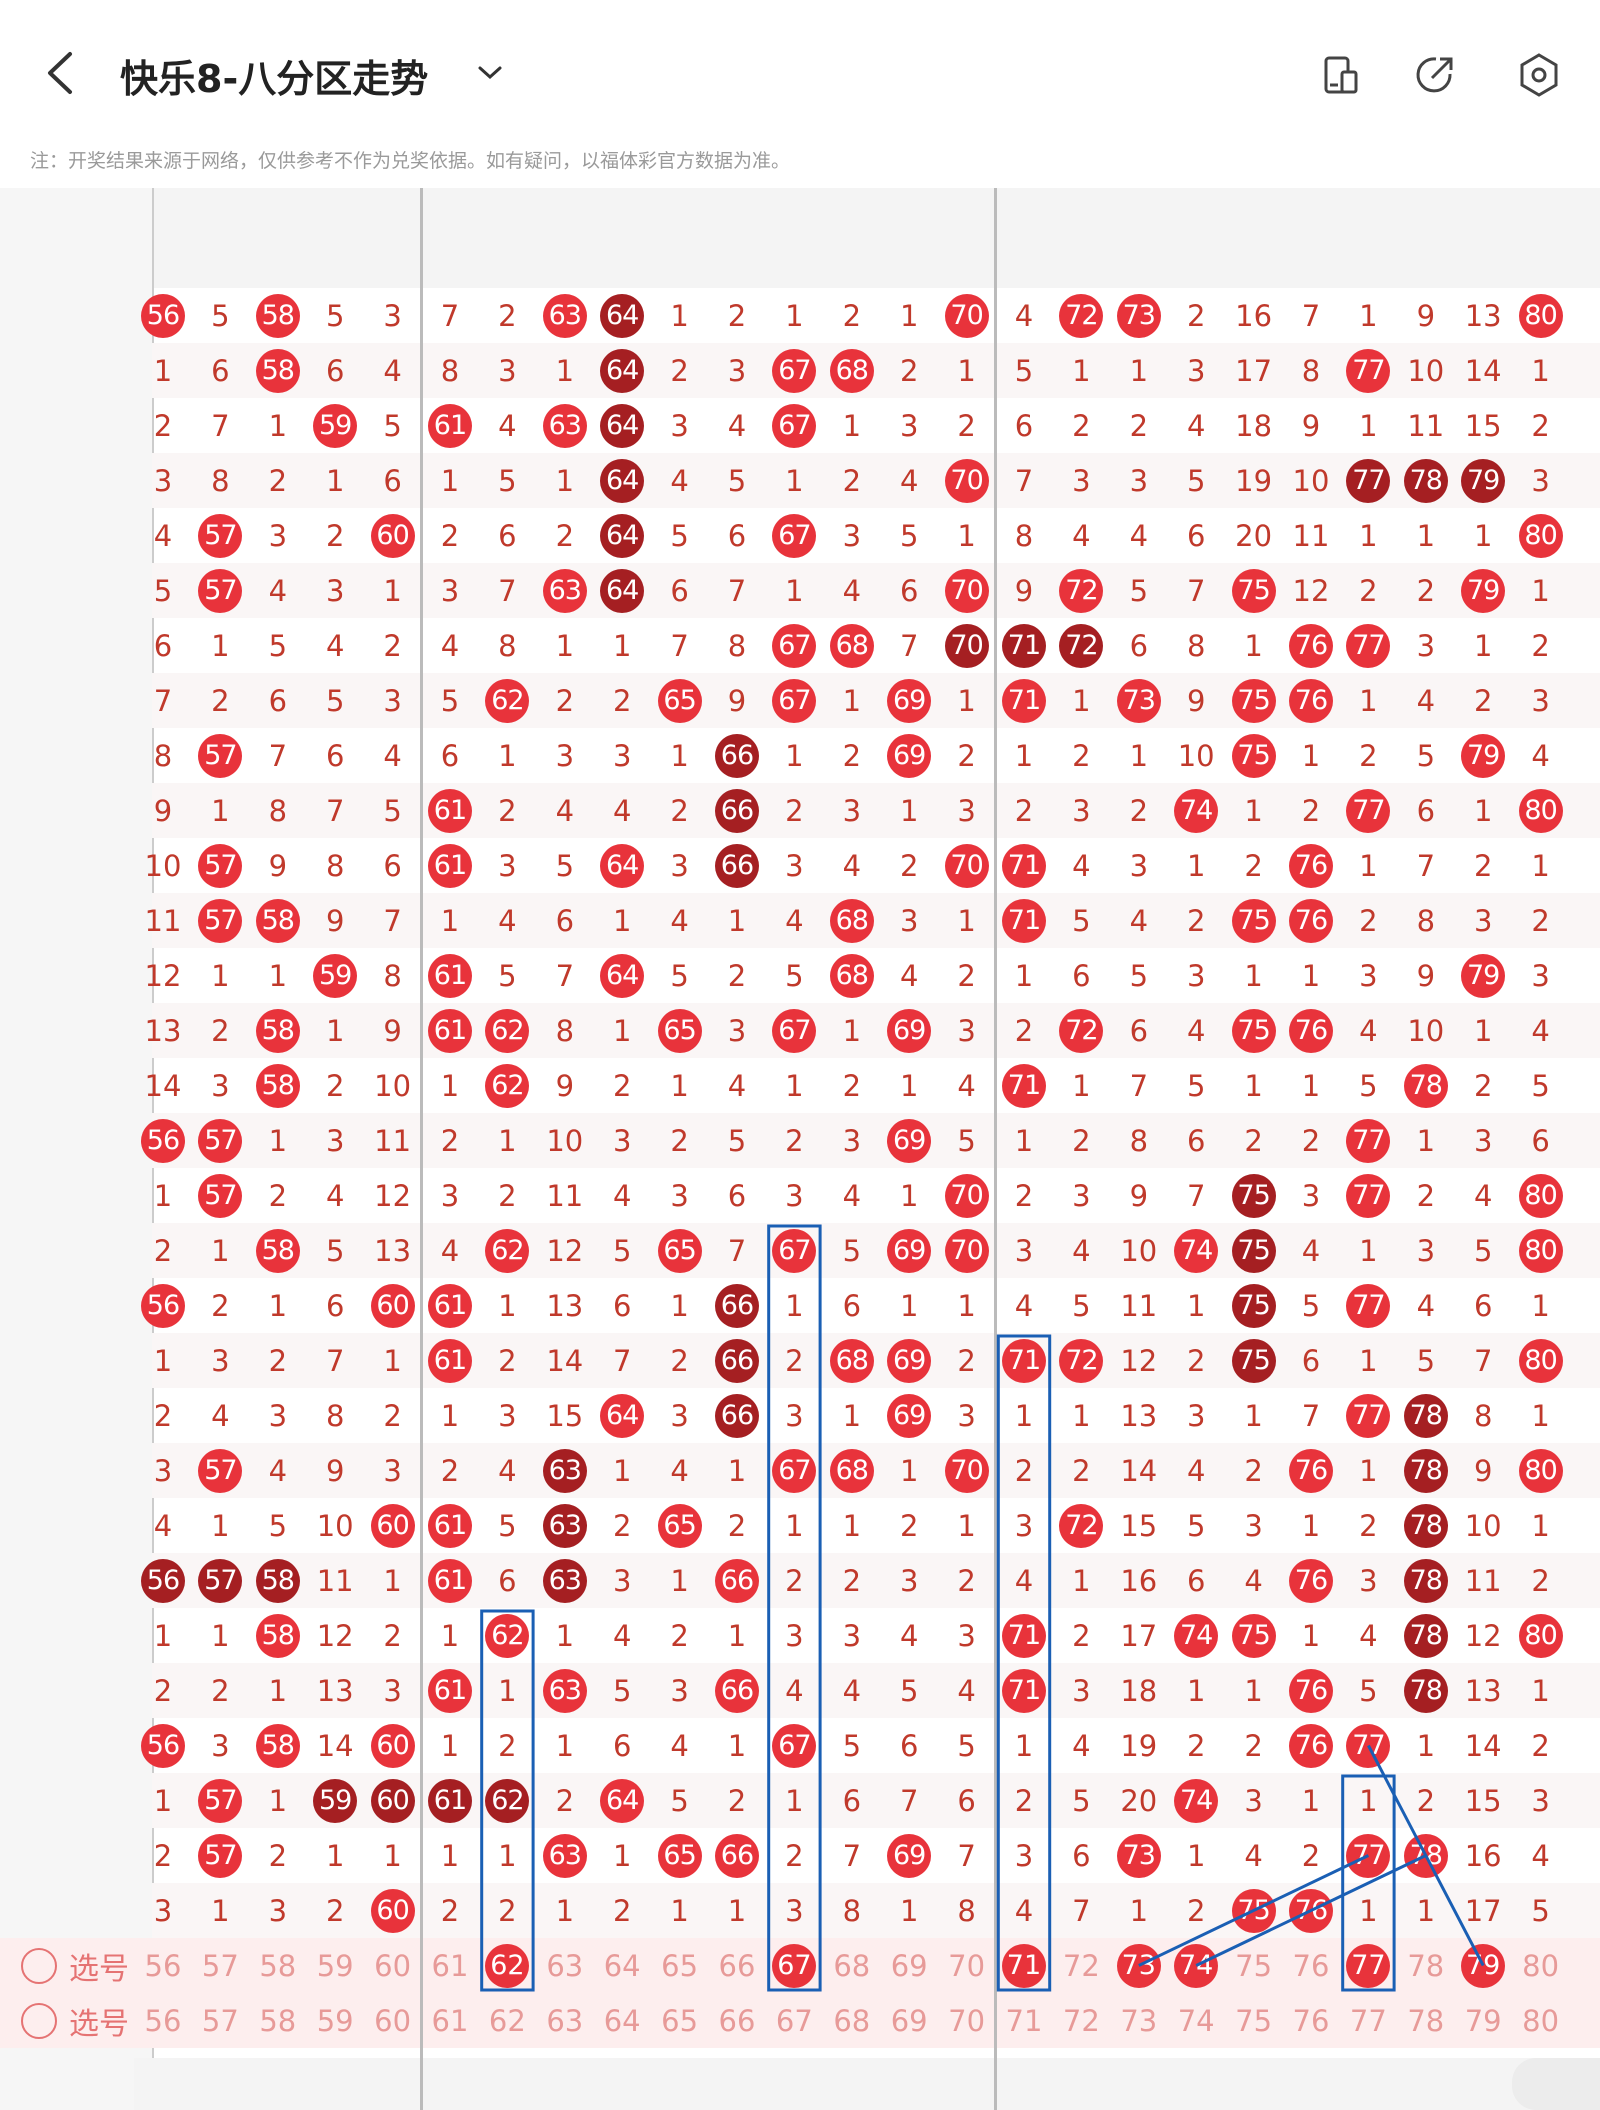  Describe the element at coordinates (679, 1030) in the screenshot. I see `ball-number: 65` at that location.